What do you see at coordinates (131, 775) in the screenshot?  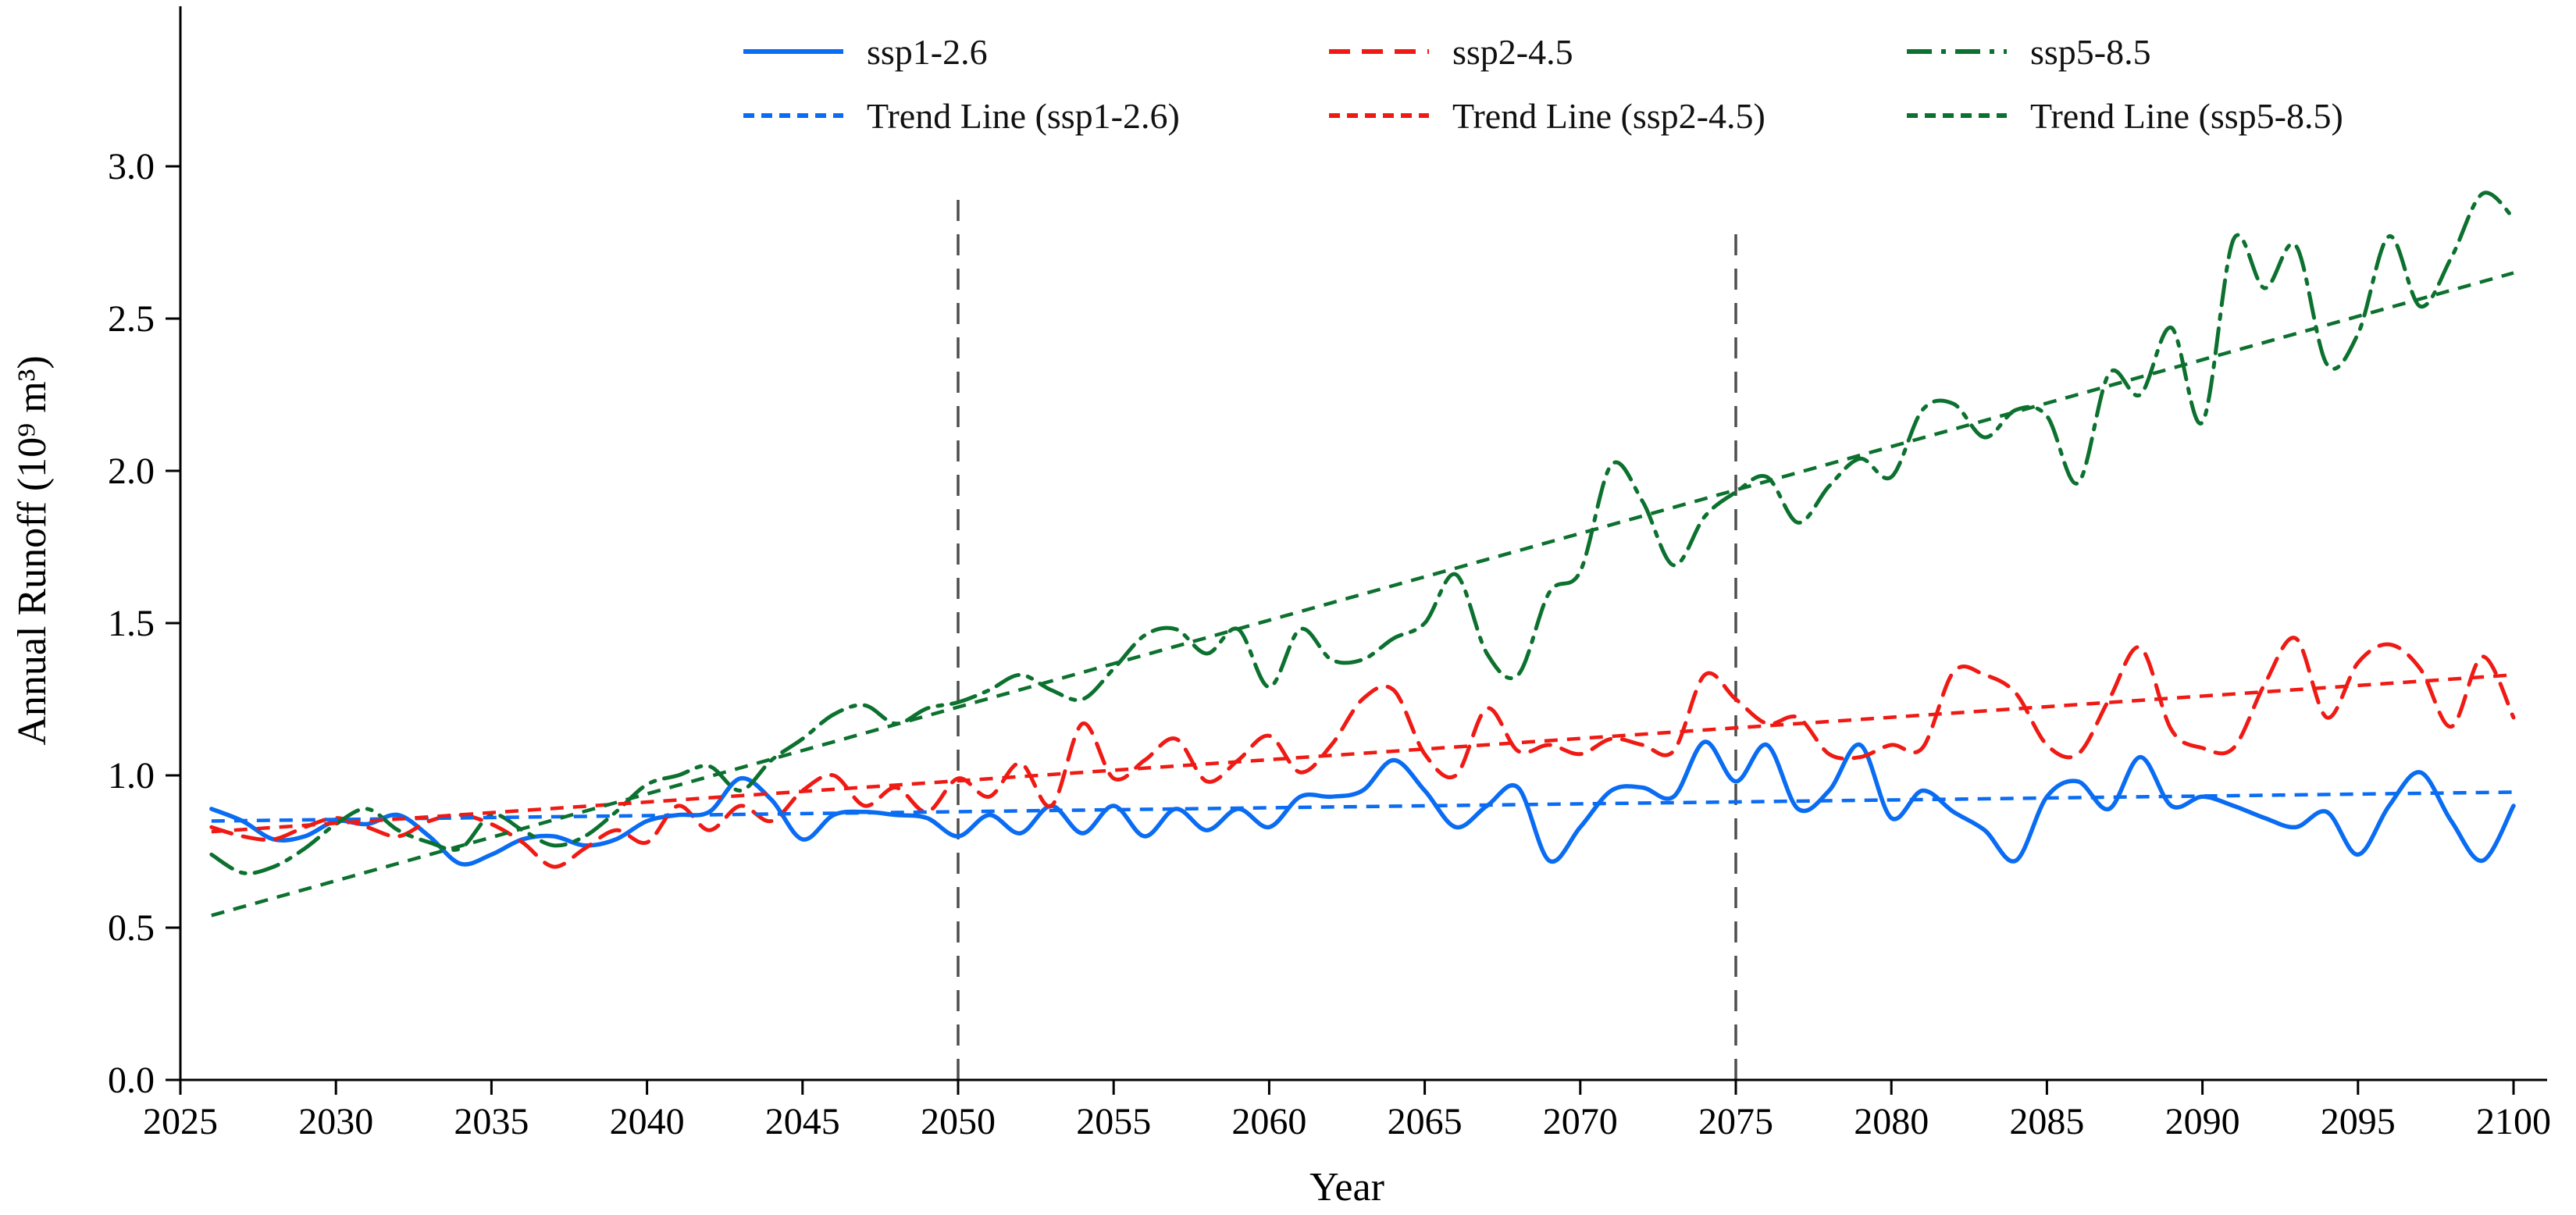 I see `y-tick-label: 1.0` at bounding box center [131, 775].